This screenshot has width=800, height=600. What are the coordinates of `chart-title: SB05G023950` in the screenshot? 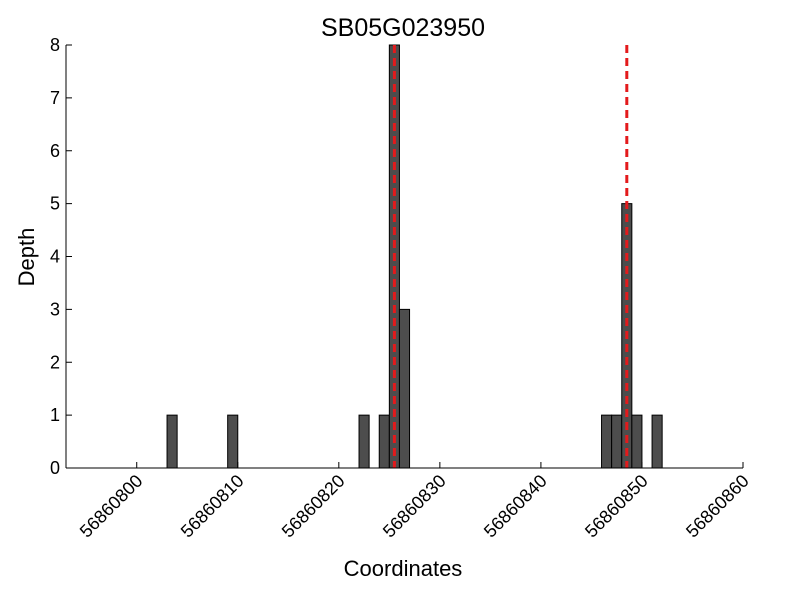 It's located at (403, 28).